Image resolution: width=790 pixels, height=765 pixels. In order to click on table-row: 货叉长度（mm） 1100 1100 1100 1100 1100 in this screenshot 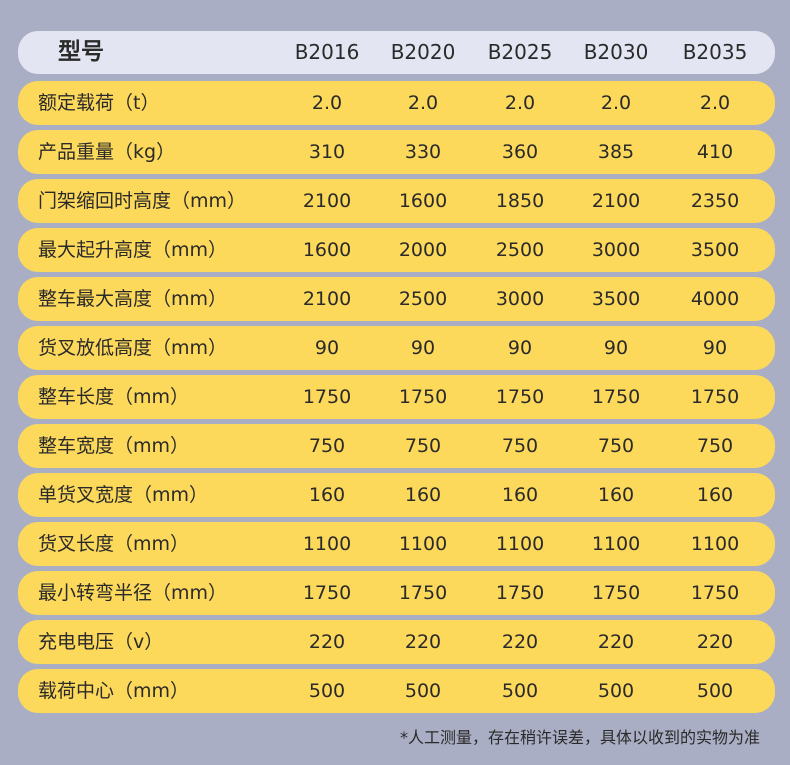, I will do `click(396, 544)`.